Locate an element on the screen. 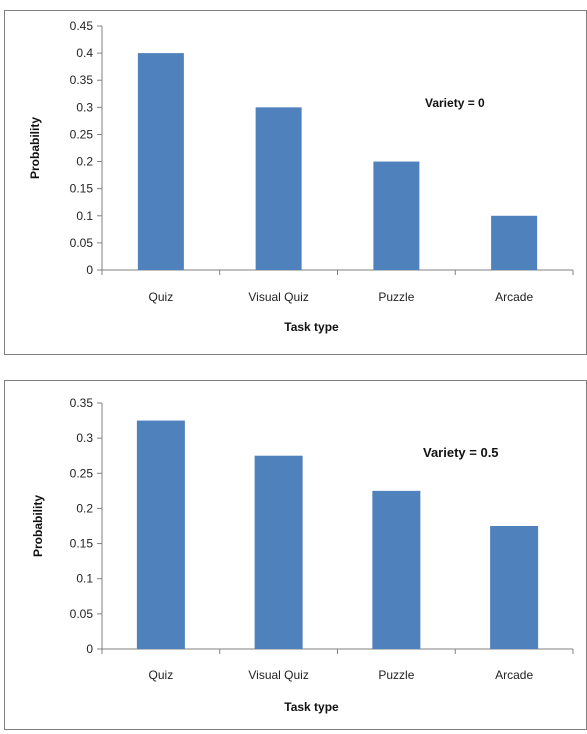 The width and height of the screenshot is (587, 734). variety-annotation: Variety = 0.5 is located at coordinates (461, 452).